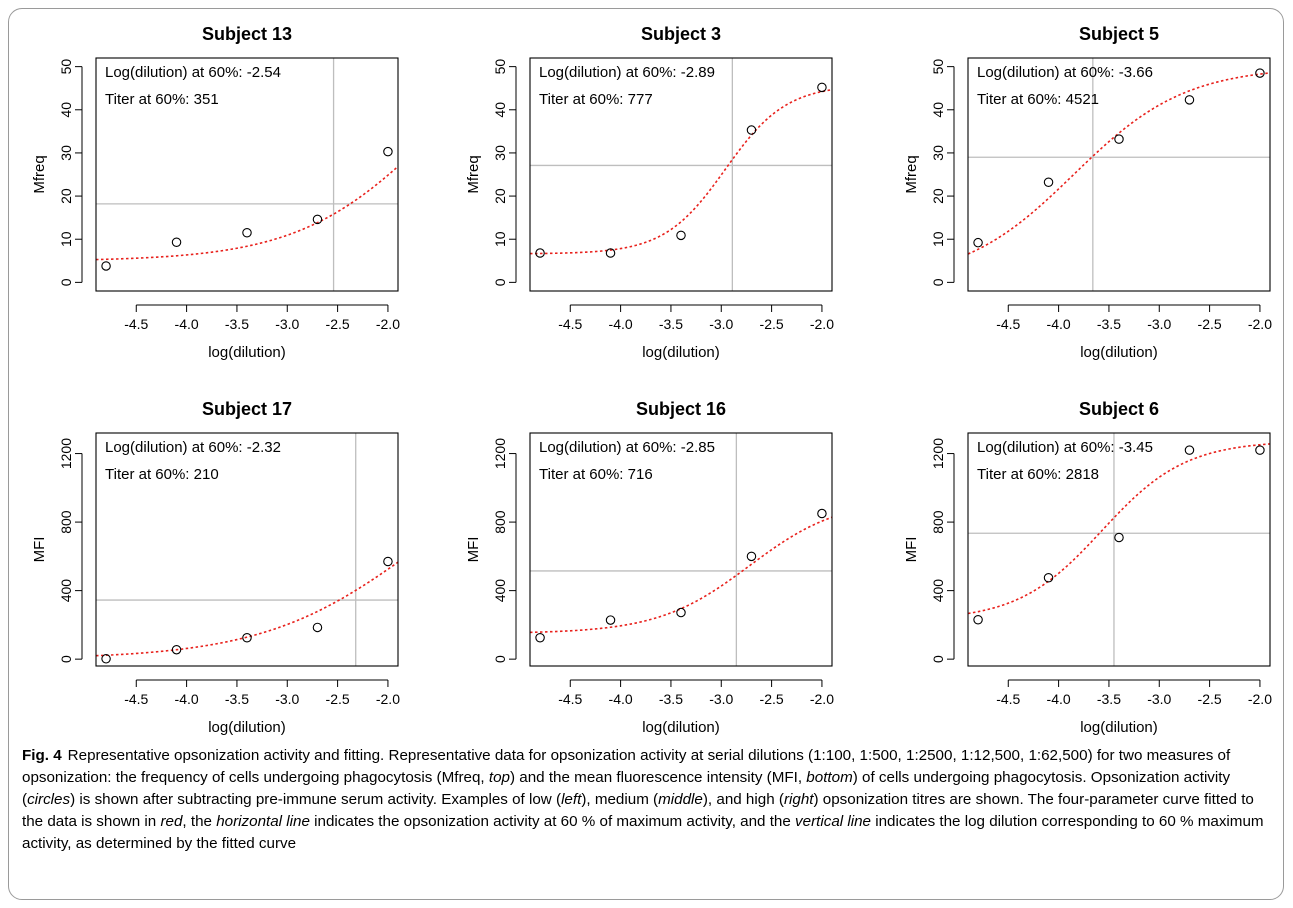  Describe the element at coordinates (681, 409) in the screenshot. I see `panel-title: Subject 16` at that location.